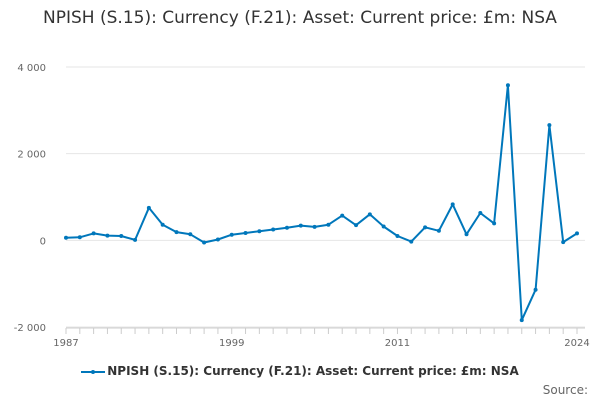 Image resolution: width=600 pixels, height=400 pixels. I want to click on x-axis: 1987 1999 2011 2024, so click(321, 338).